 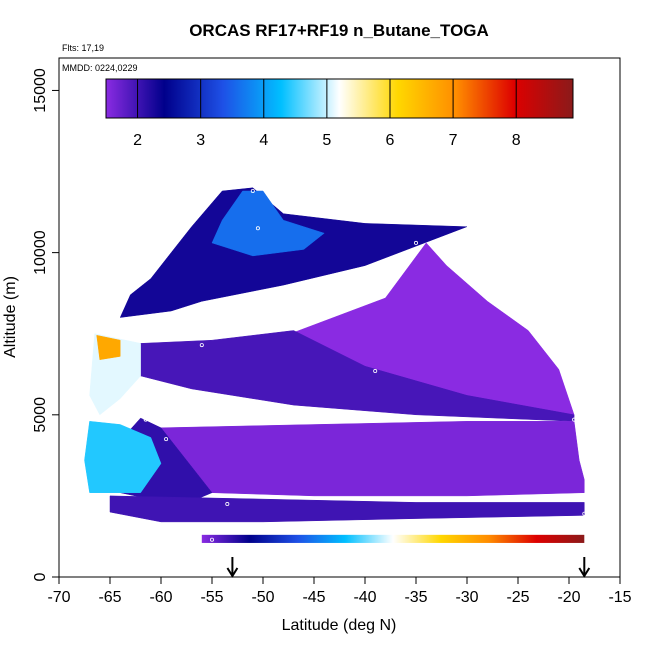 What do you see at coordinates (160, 597) in the screenshot?
I see `x-tick-label: -60` at bounding box center [160, 597].